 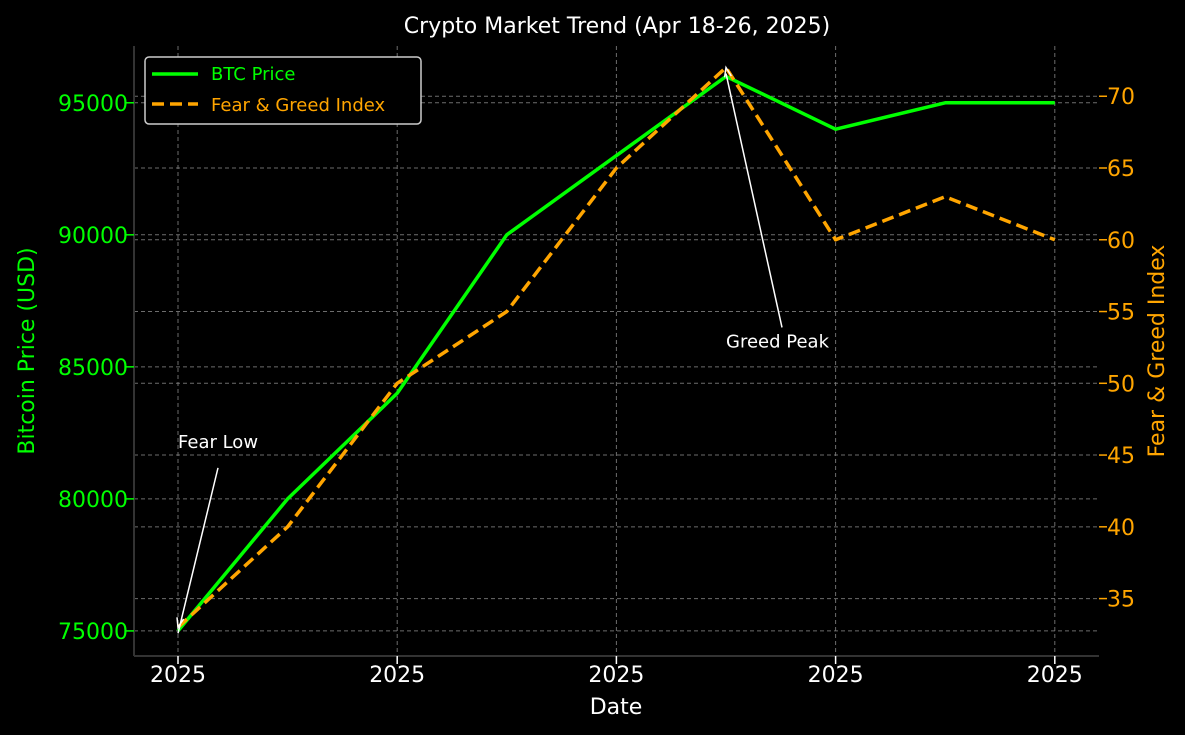 What do you see at coordinates (778, 341) in the screenshot?
I see `annotation-greed-peak: Greed Peak` at bounding box center [778, 341].